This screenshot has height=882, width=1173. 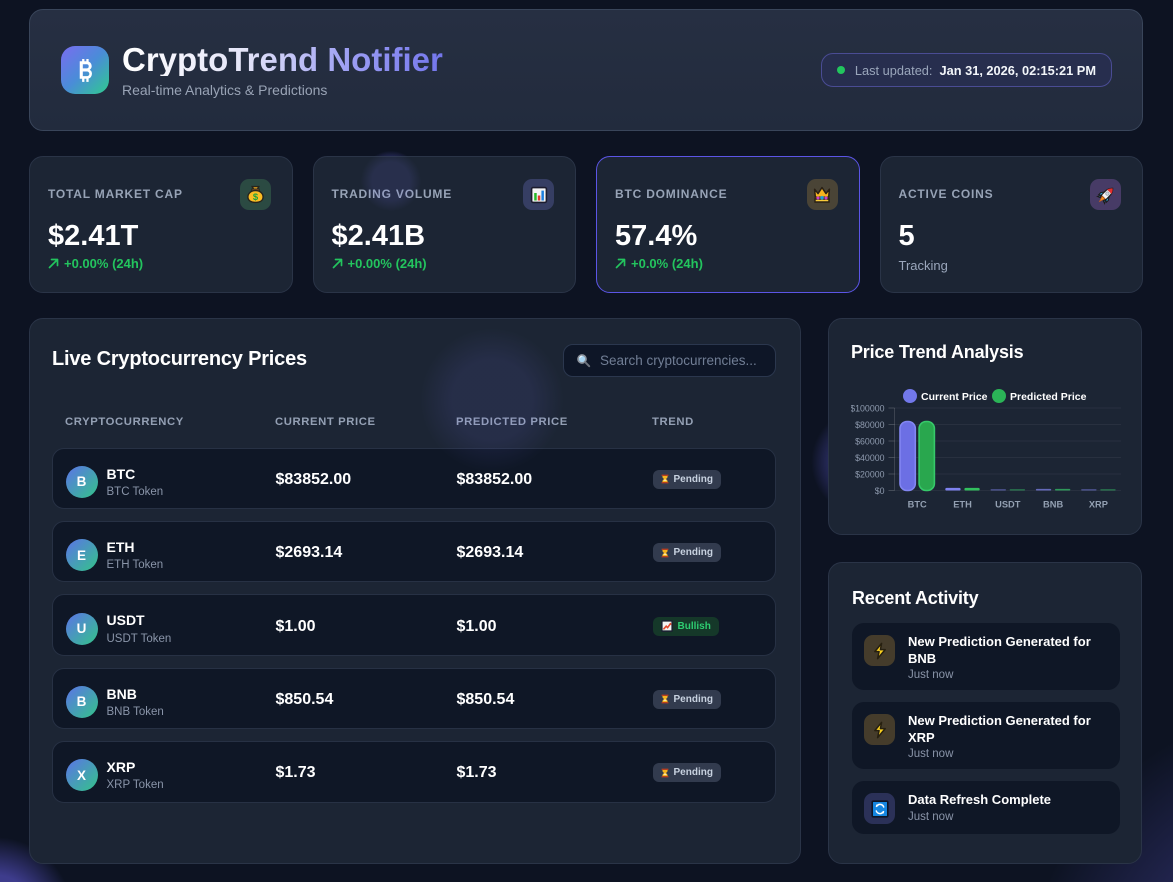 I want to click on svg-text: BTC, so click(x=917, y=505).